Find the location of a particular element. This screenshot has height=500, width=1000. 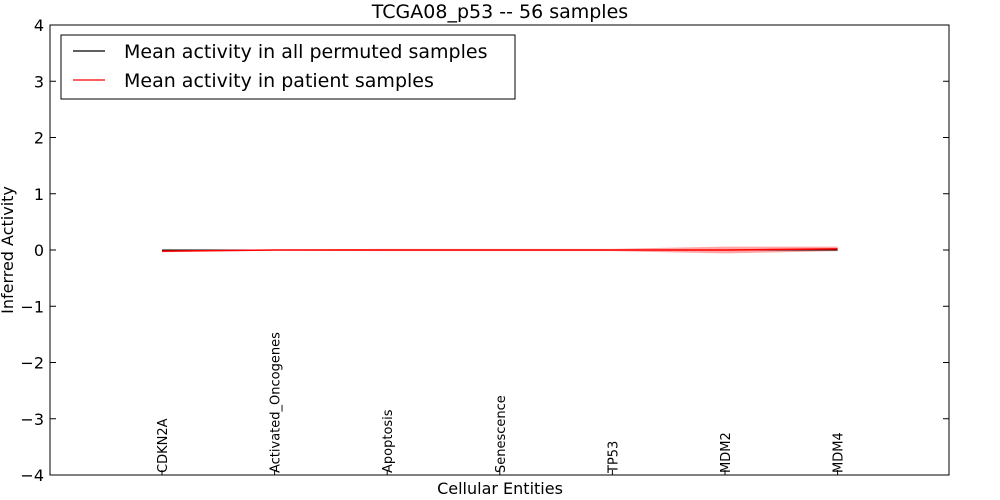

y-tick-label: 3 is located at coordinates (39, 81).